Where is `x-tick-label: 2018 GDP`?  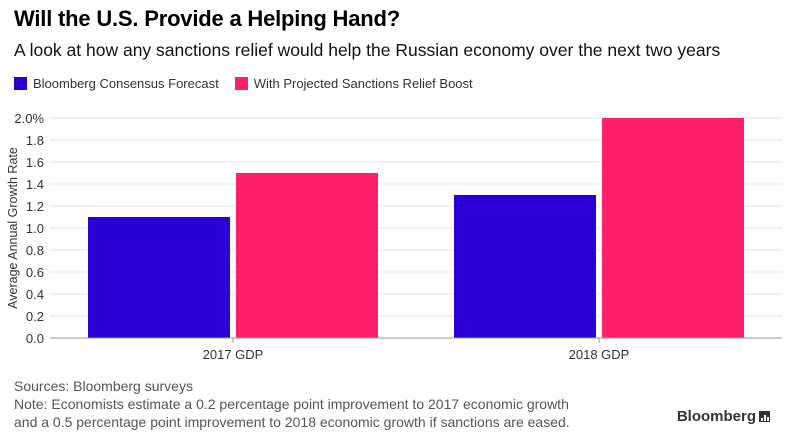 x-tick-label: 2018 GDP is located at coordinates (599, 354).